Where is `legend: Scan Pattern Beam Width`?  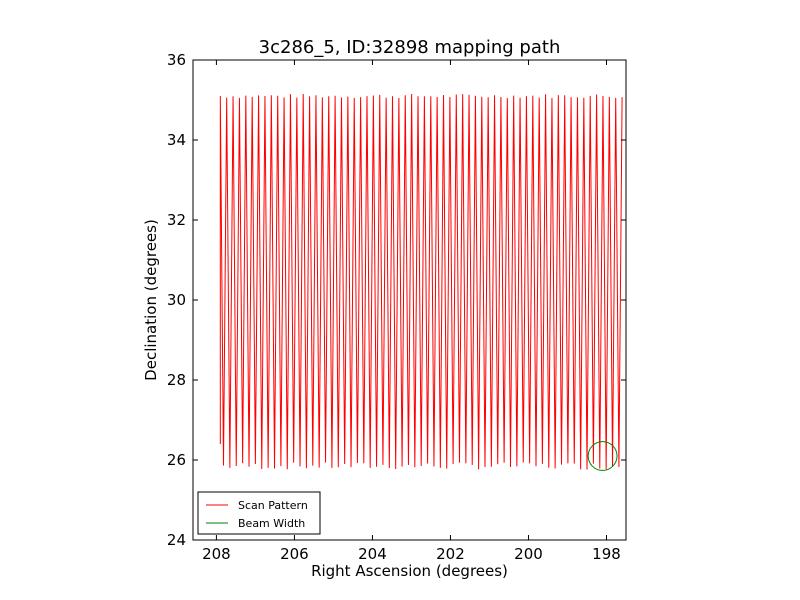 legend: Scan Pattern Beam Width is located at coordinates (259, 513).